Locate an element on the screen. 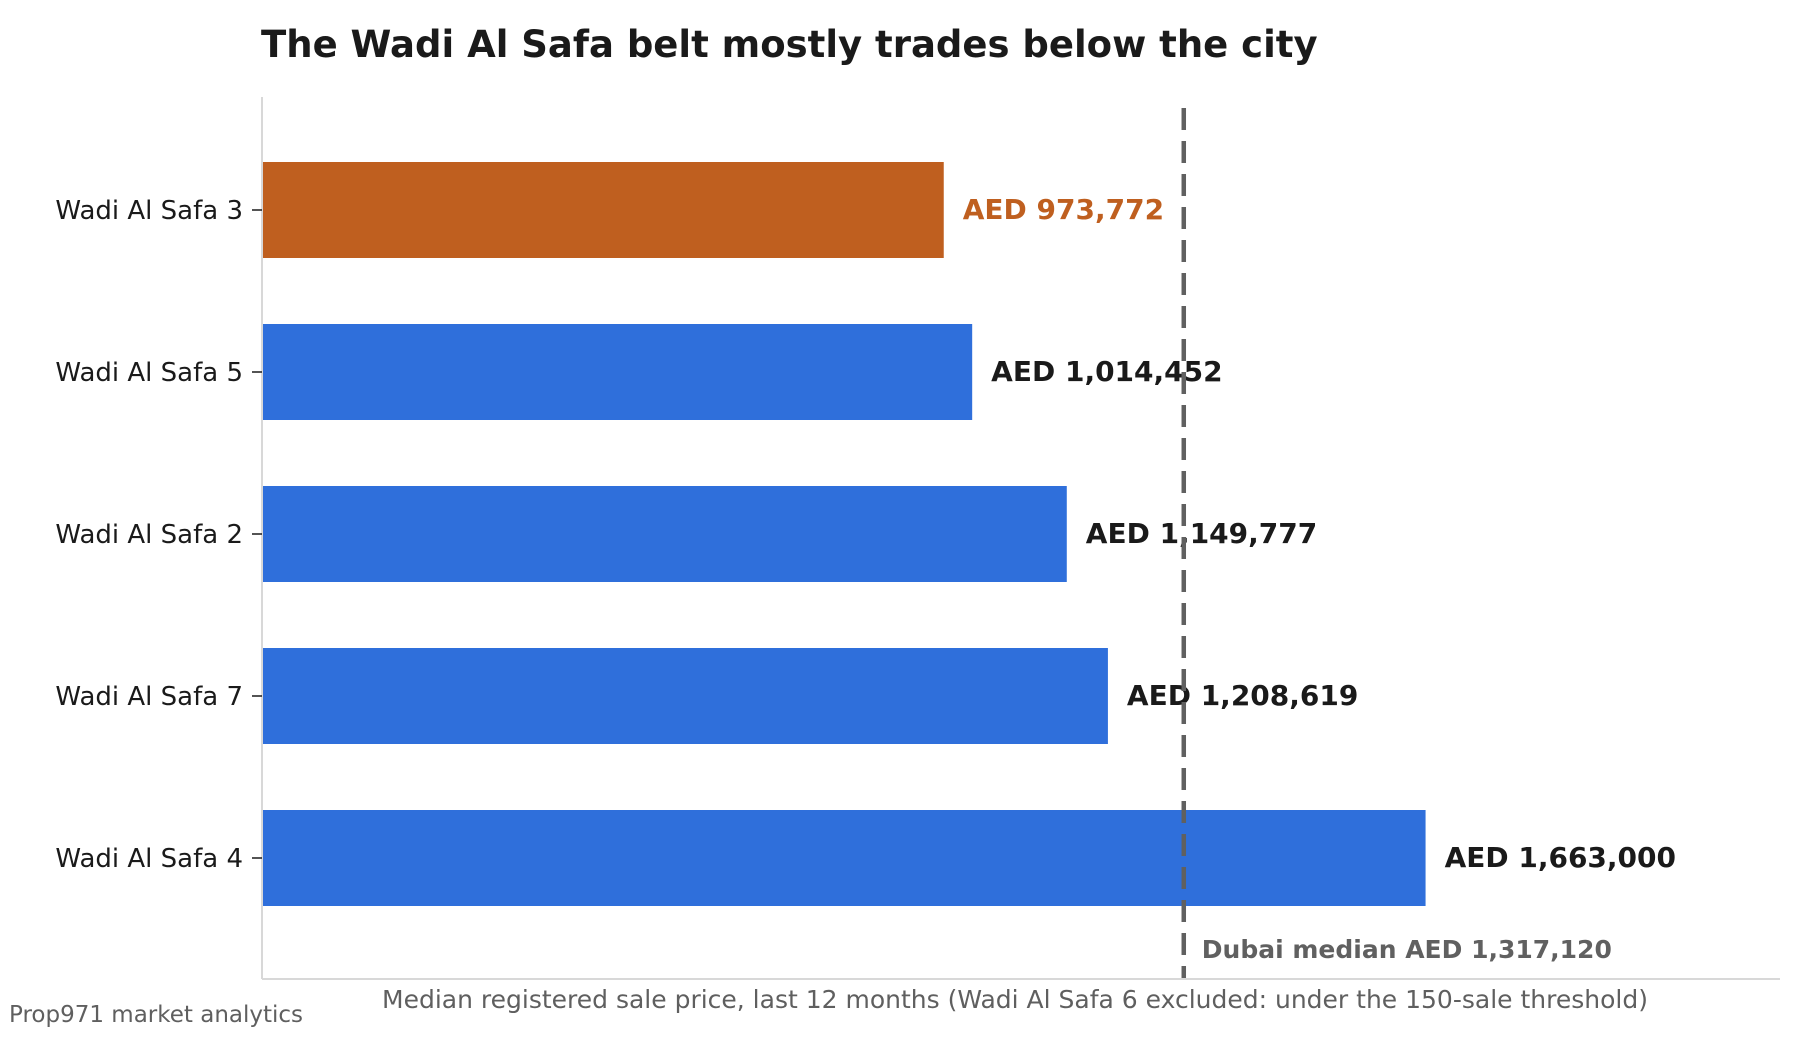 Image resolution: width=1800 pixels, height=1044 pixels. y-tick-label: Wadi Al Safa 5 is located at coordinates (149, 373).